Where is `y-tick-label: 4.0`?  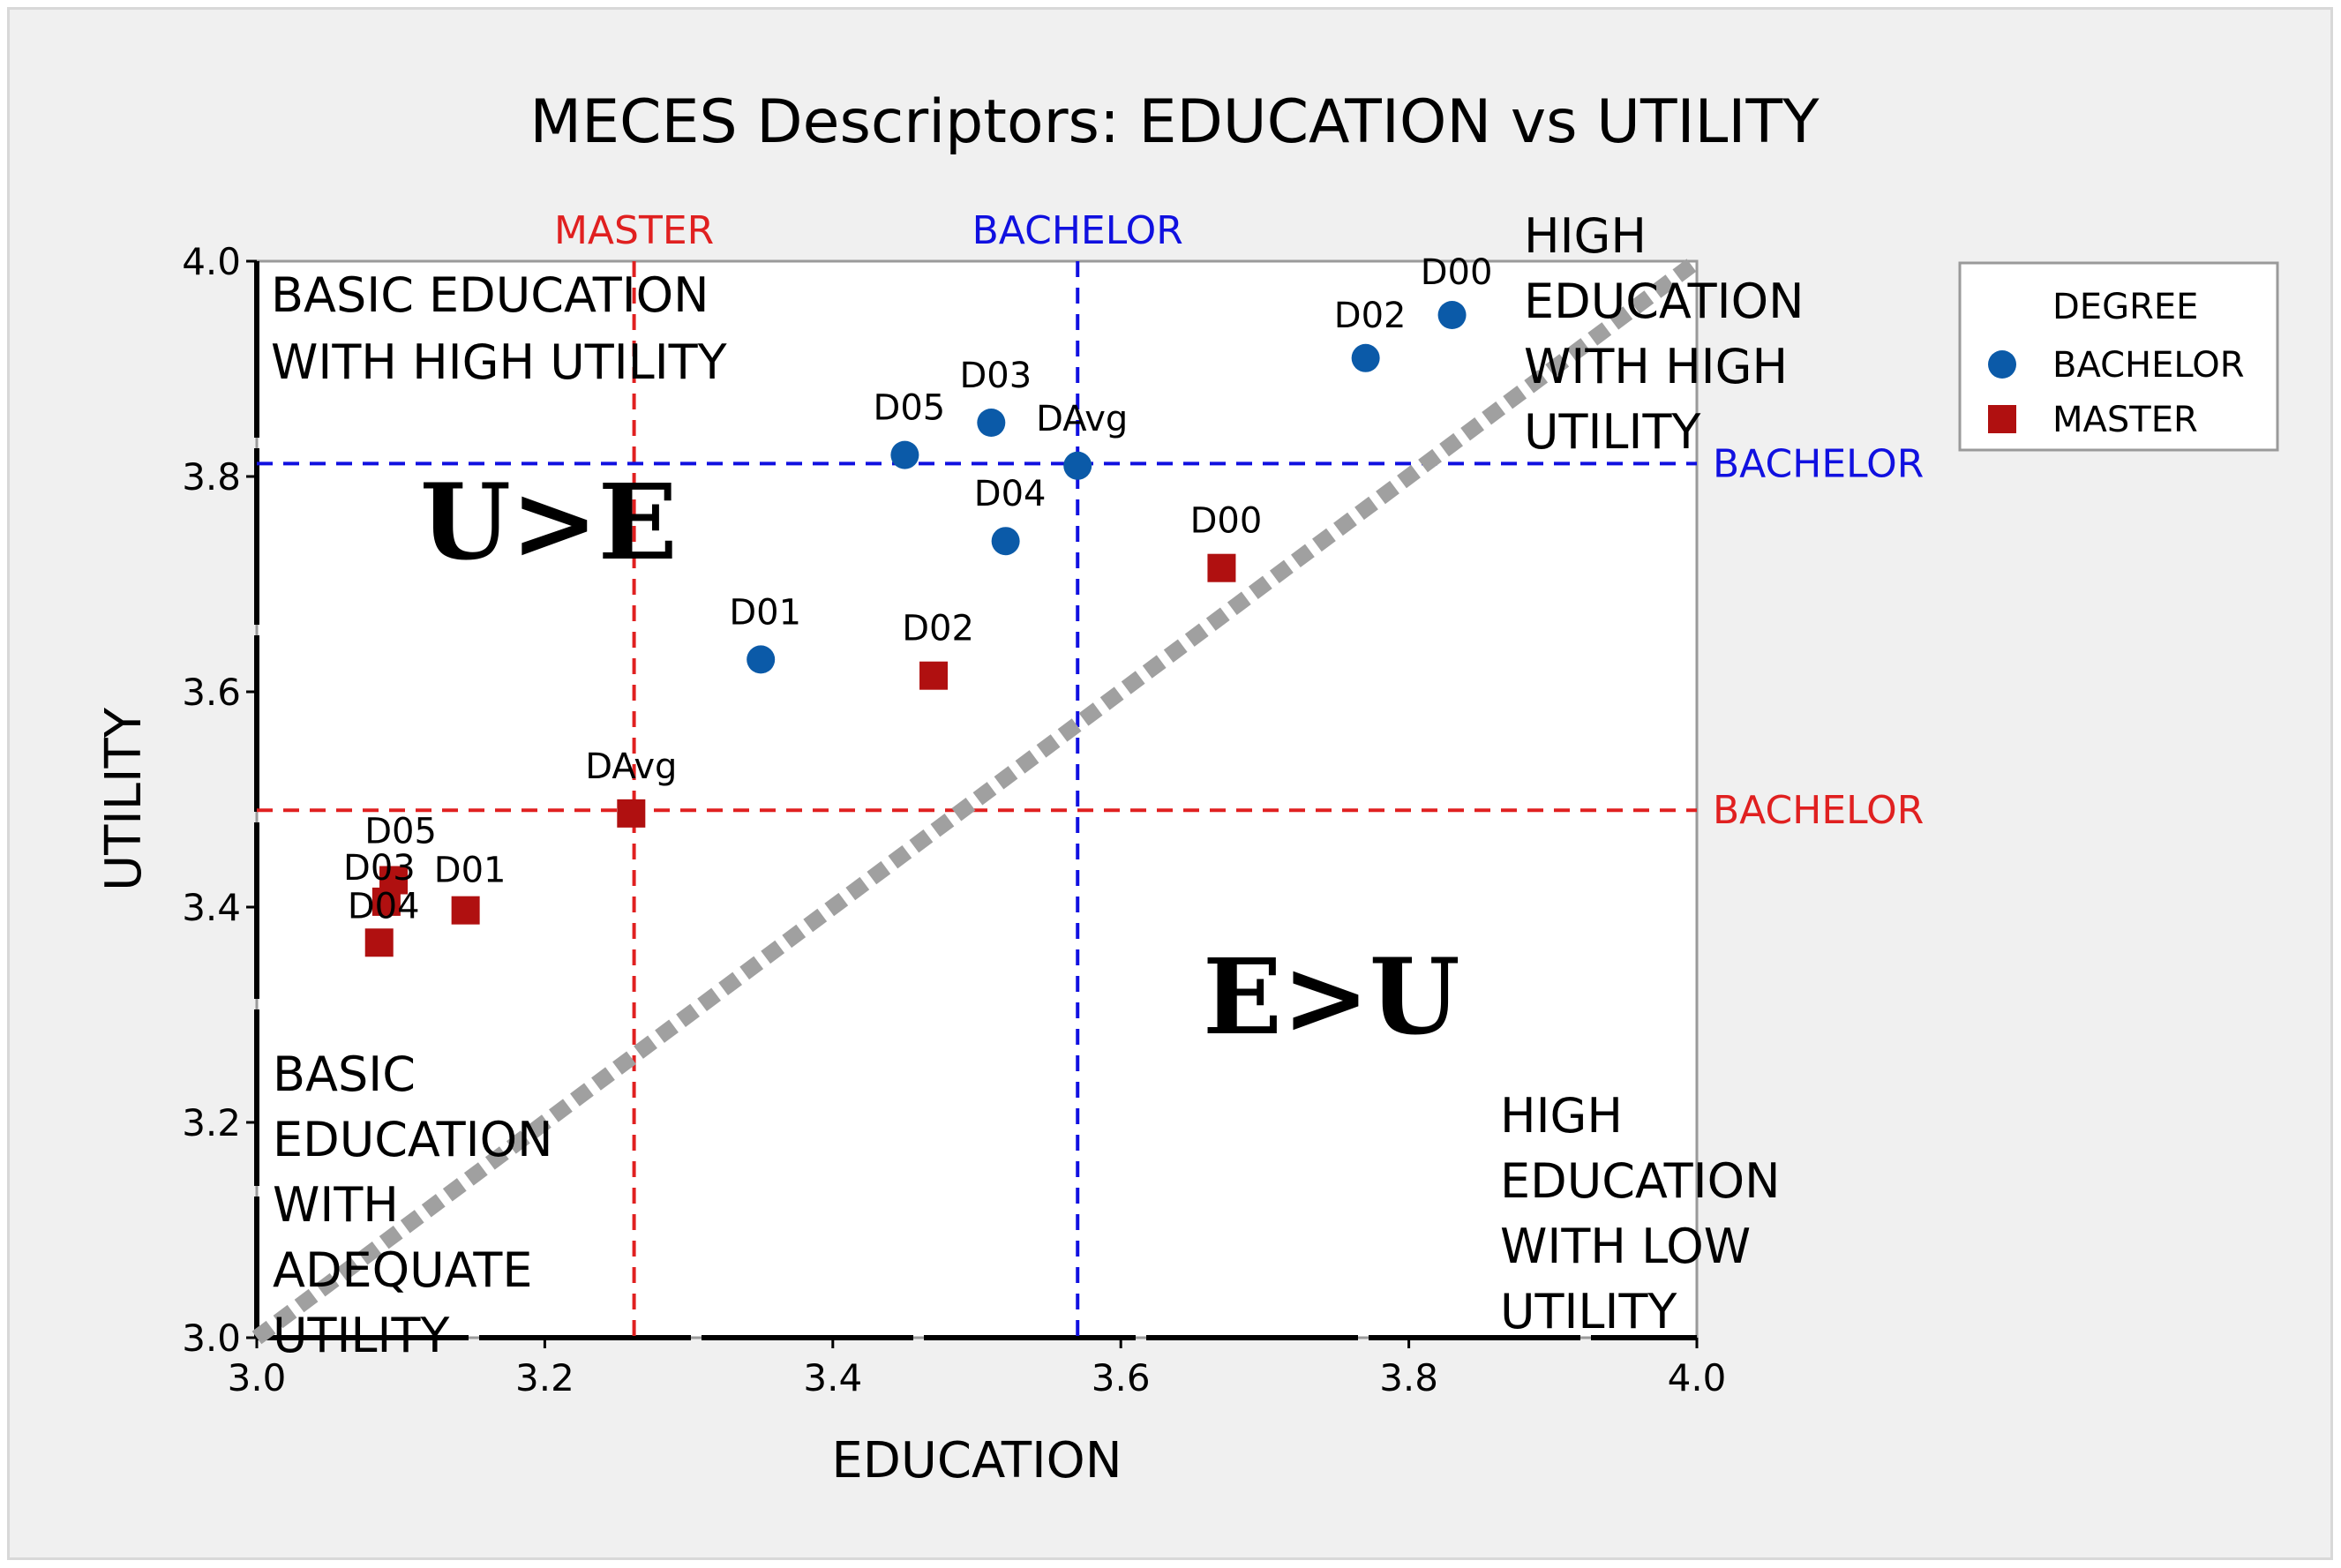
y-tick-label: 4.0 is located at coordinates (211, 261).